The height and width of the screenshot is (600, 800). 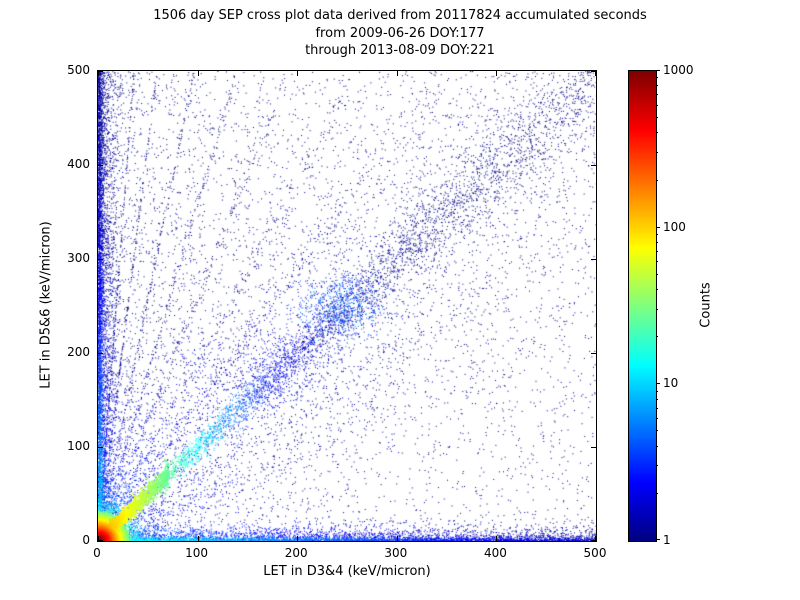 What do you see at coordinates (674, 226) in the screenshot?
I see `colorbar-tick-label: 100` at bounding box center [674, 226].